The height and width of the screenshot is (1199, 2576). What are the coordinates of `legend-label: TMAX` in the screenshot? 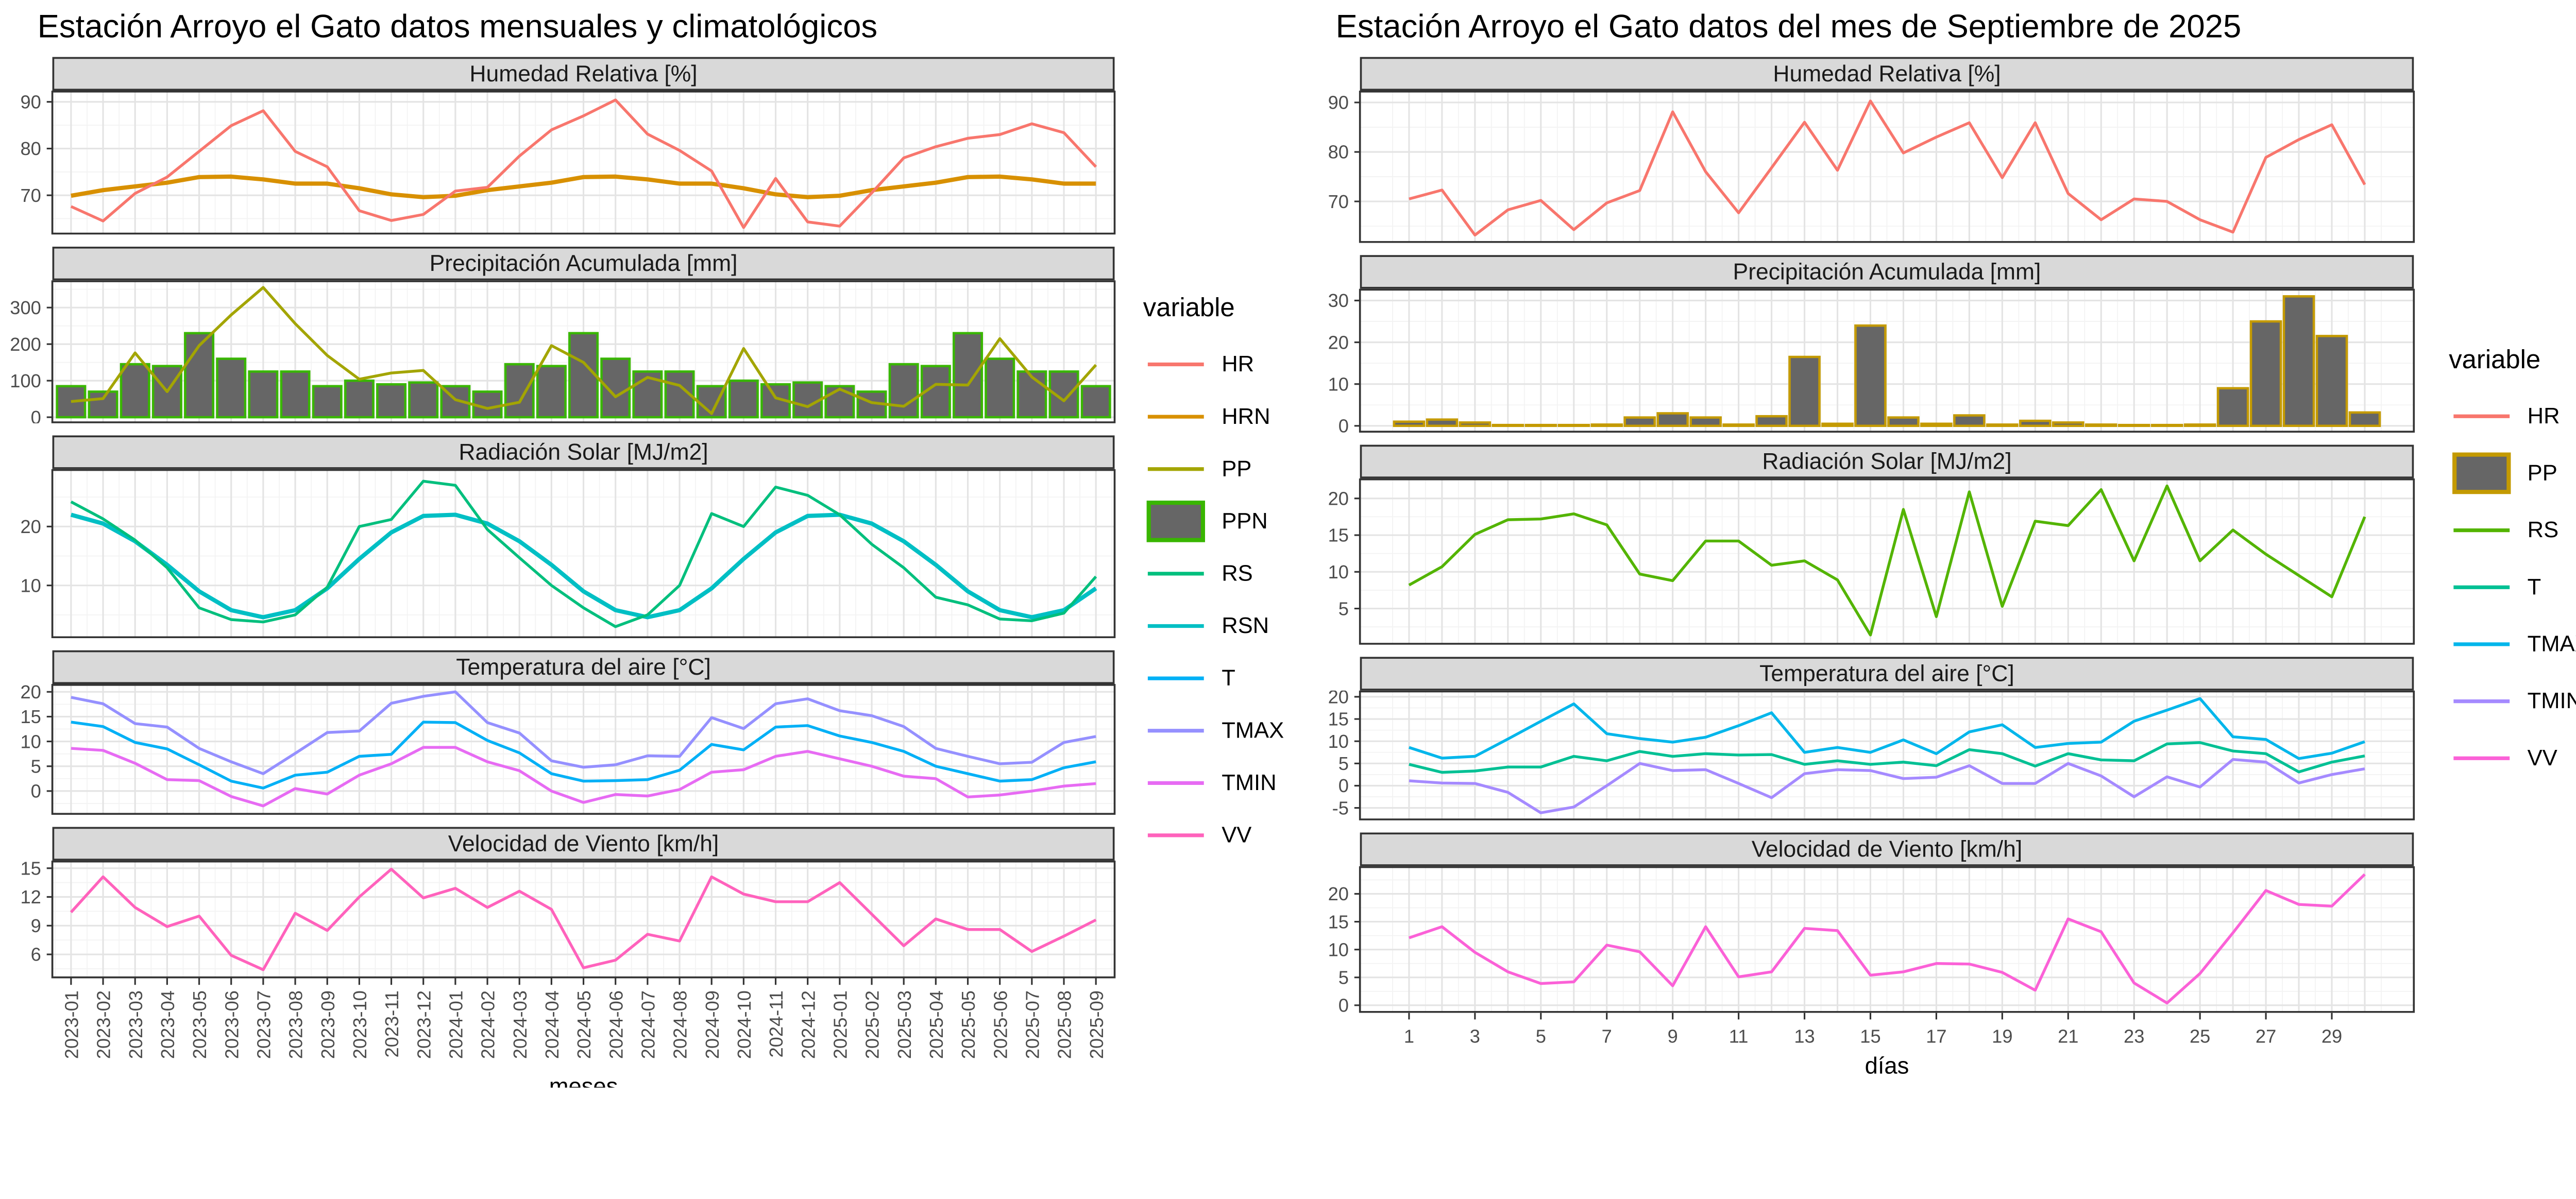 It's located at (2551, 644).